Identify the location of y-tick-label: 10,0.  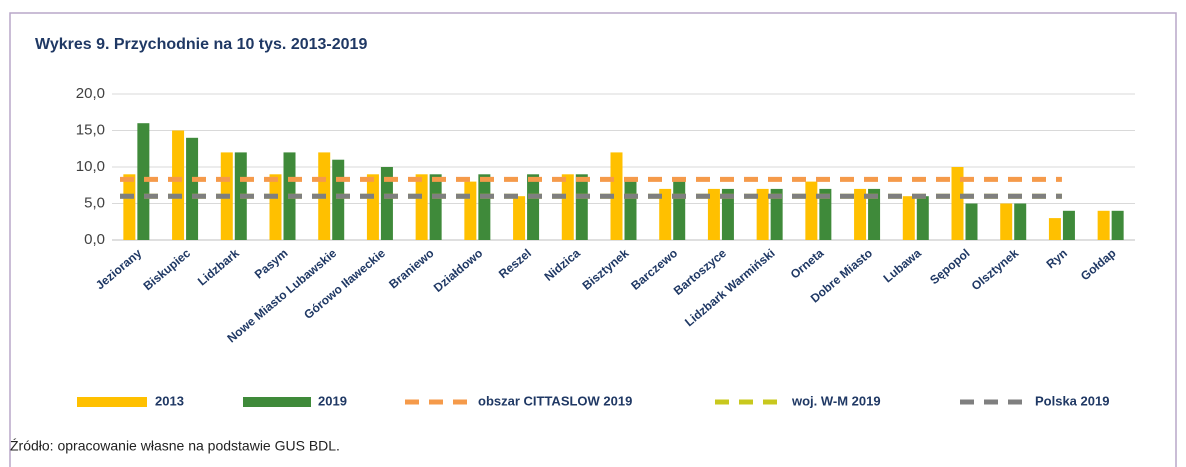
(90, 166).